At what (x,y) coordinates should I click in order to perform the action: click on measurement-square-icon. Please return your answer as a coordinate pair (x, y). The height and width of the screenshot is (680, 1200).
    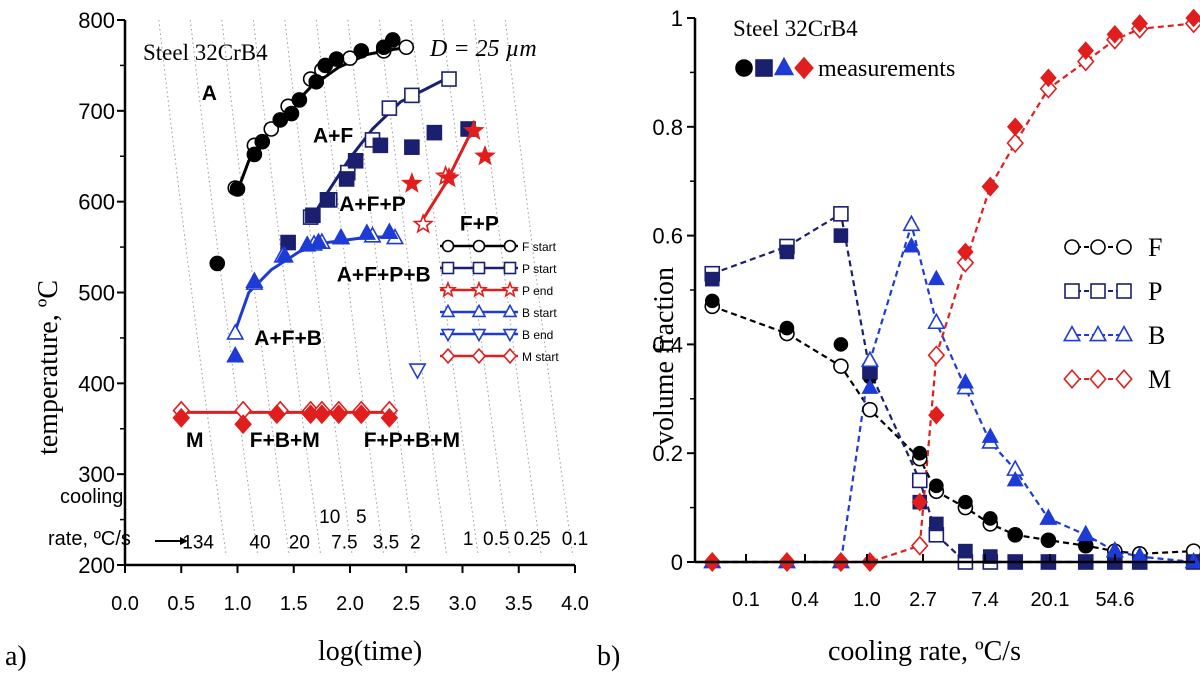
    Looking at the image, I should click on (764, 68).